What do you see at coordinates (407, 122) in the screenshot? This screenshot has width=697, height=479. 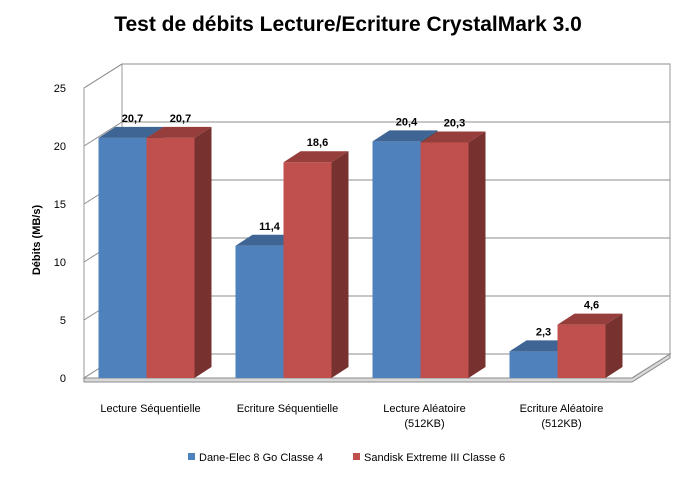 I see `data-label: 20,4` at bounding box center [407, 122].